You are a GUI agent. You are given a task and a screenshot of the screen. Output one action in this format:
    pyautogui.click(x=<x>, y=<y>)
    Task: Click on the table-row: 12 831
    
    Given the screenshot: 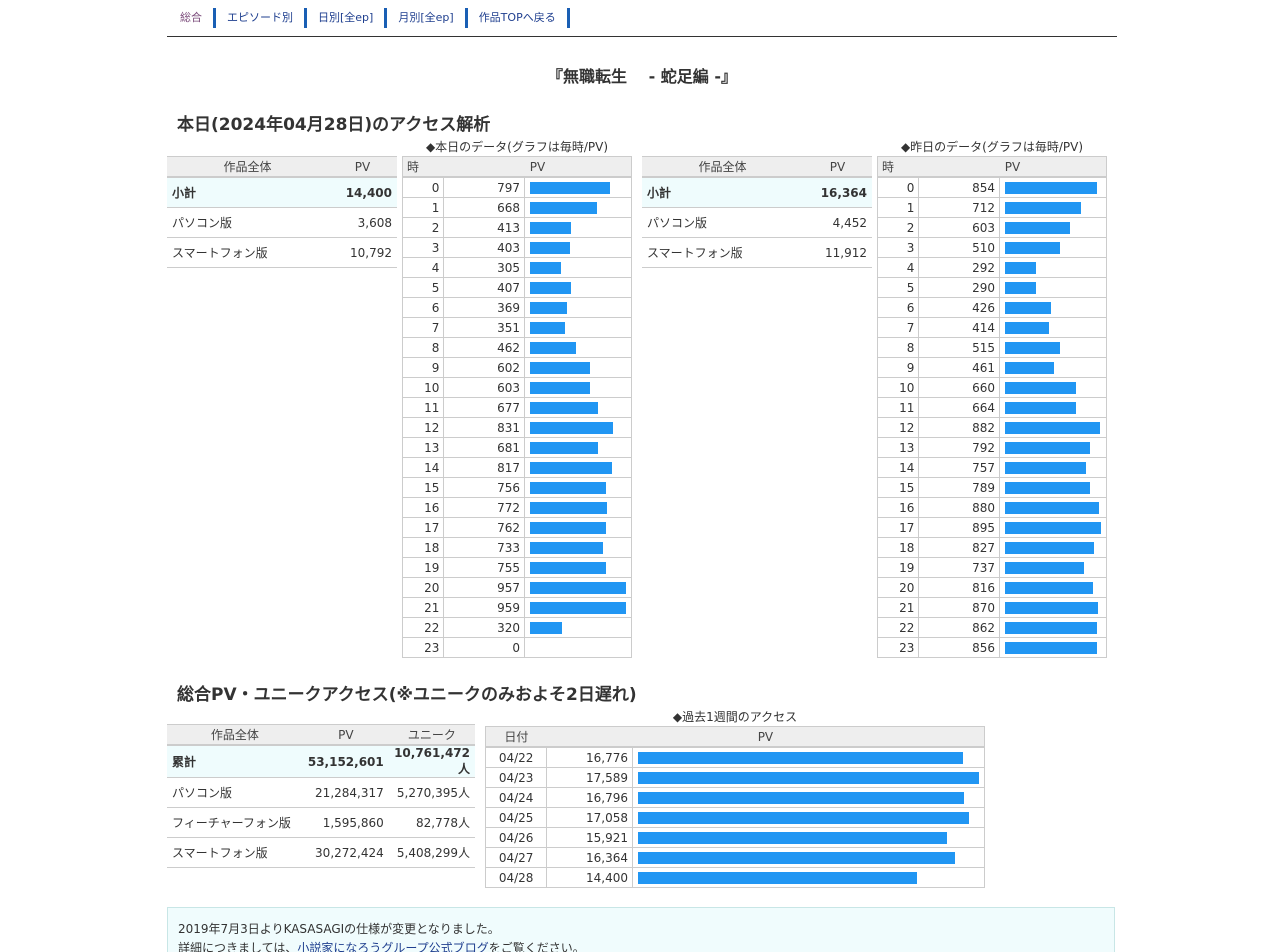 What is the action you would take?
    pyautogui.click(x=516, y=427)
    